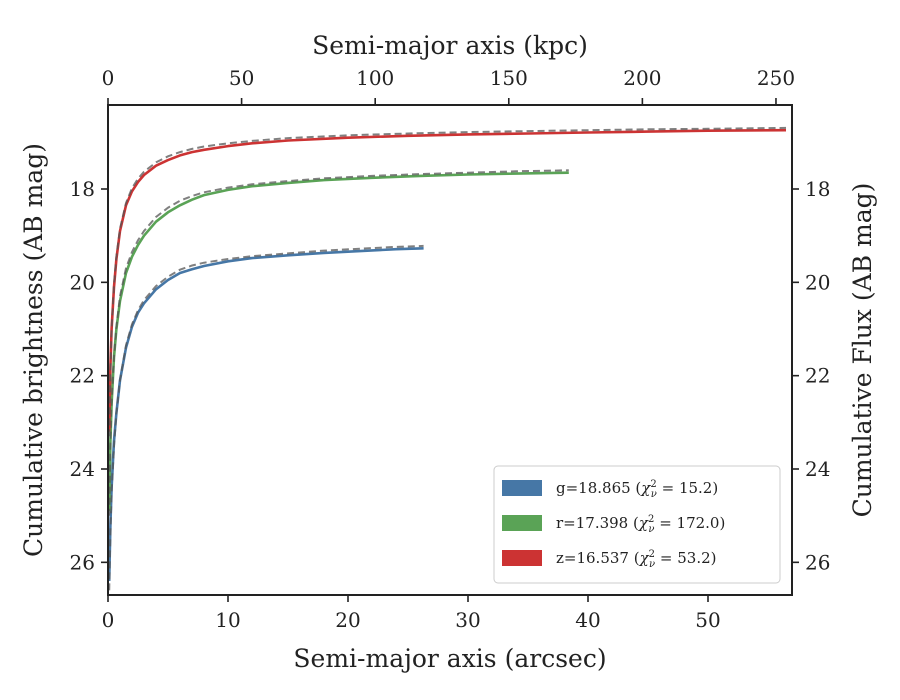 The image size is (900, 700). Describe the element at coordinates (509, 78) in the screenshot. I see `x-top-tick-label: 150` at that location.